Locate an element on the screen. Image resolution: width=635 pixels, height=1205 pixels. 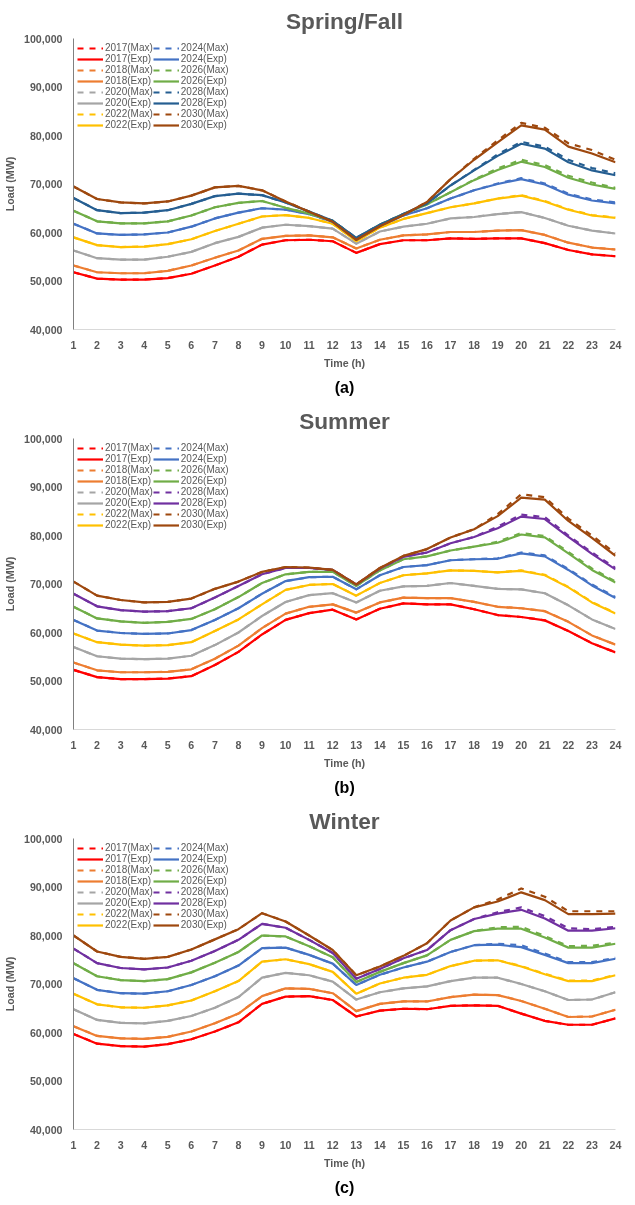
chart-title: Summer is located at coordinates (345, 420).